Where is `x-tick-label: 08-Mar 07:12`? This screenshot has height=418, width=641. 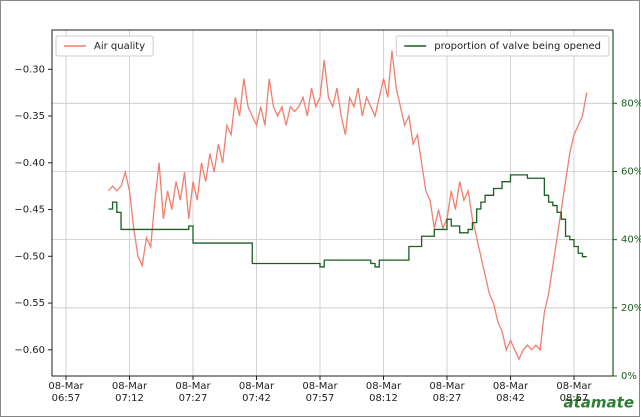 x-tick-label: 08-Mar 07:12 is located at coordinates (129, 392).